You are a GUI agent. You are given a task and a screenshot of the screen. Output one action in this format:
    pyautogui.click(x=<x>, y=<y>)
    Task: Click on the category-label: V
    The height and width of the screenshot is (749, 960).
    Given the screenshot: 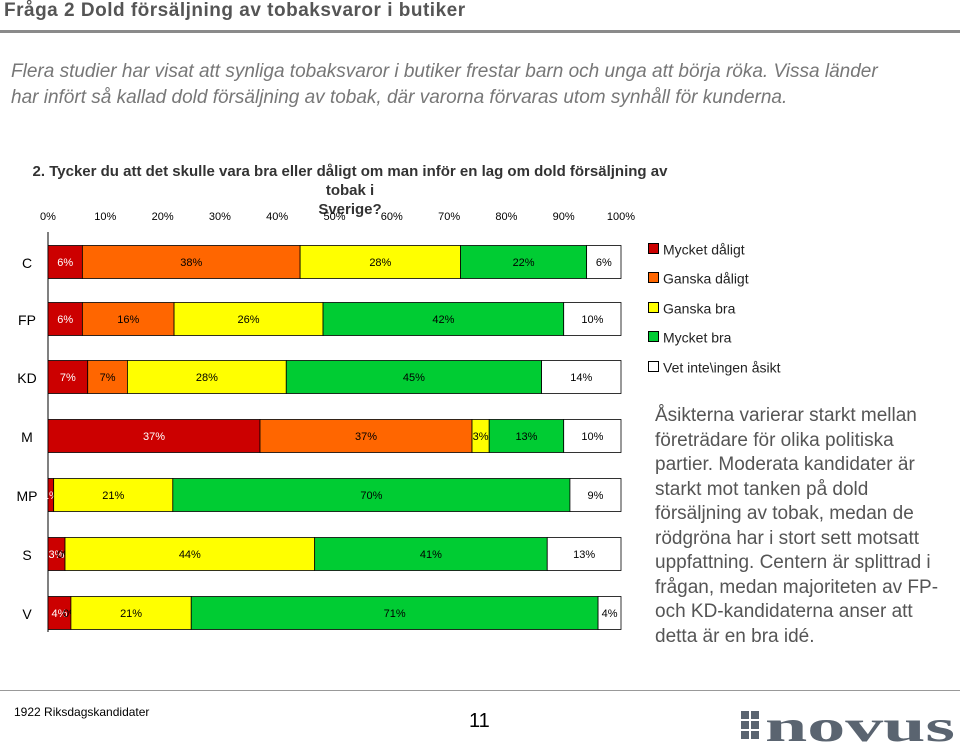 What is the action you would take?
    pyautogui.click(x=27, y=614)
    